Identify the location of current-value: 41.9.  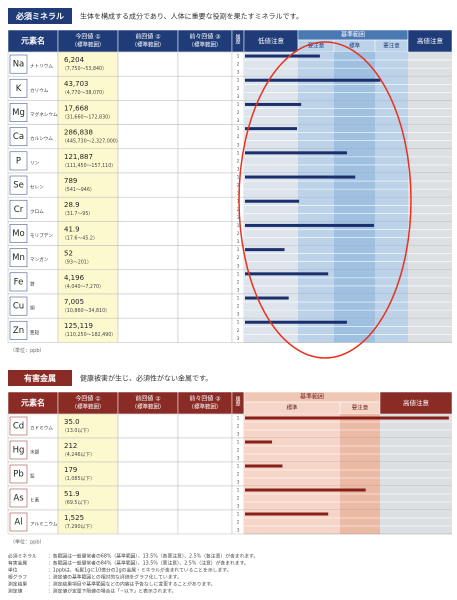
(72, 229).